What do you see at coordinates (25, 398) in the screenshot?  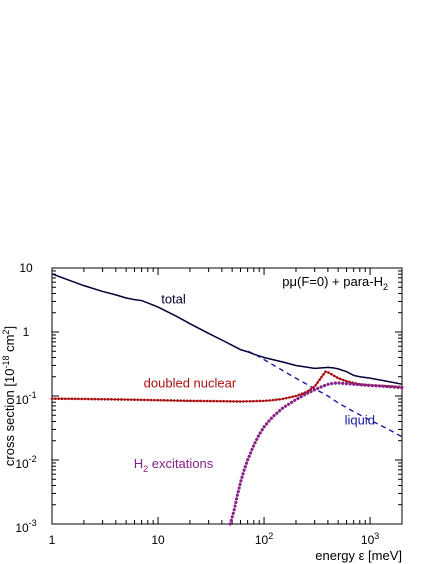 I see `y-tick-label: 10⁻¹` at bounding box center [25, 398].